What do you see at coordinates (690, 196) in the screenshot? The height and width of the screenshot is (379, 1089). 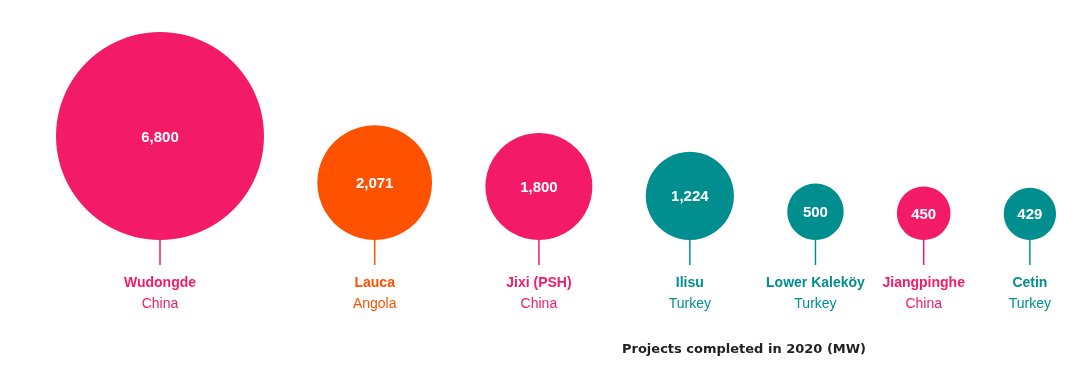 I see `data-label: 1,224` at bounding box center [690, 196].